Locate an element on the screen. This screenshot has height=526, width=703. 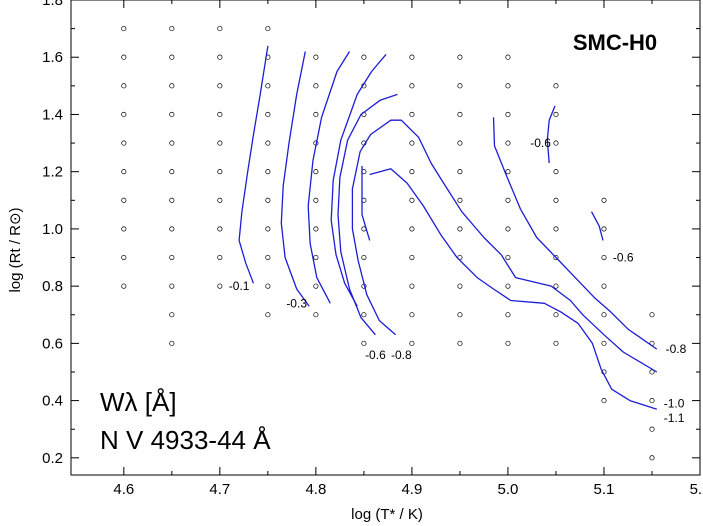
contour-label: -0.8 is located at coordinates (401, 355).